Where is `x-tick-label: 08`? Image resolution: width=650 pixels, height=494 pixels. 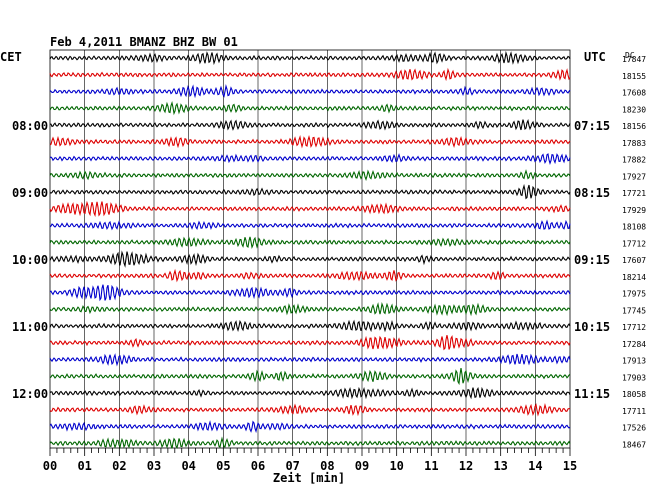
x-tick-label: 08 is located at coordinates (327, 466).